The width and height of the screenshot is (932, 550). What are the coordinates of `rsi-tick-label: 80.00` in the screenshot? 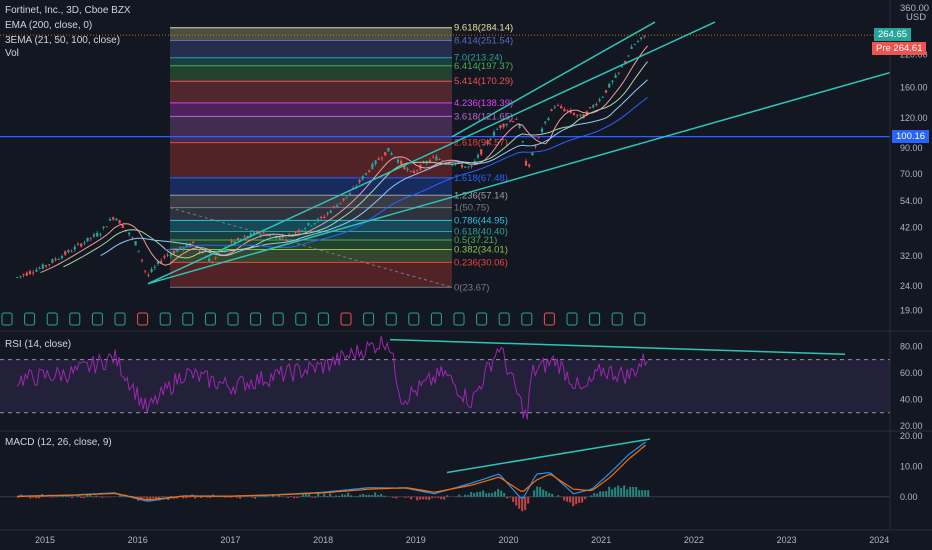 It's located at (911, 346).